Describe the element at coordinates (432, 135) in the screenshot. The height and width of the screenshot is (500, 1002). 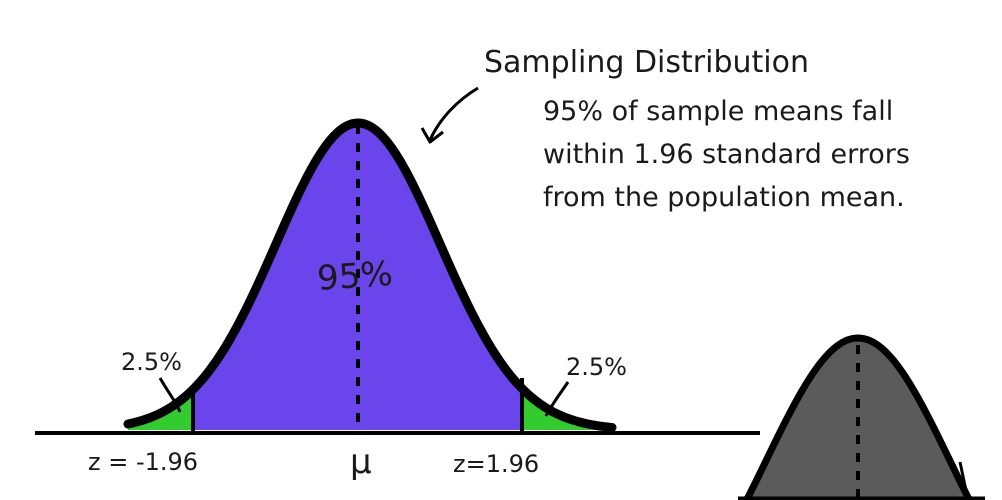
I see `annotation-arrowhead` at that location.